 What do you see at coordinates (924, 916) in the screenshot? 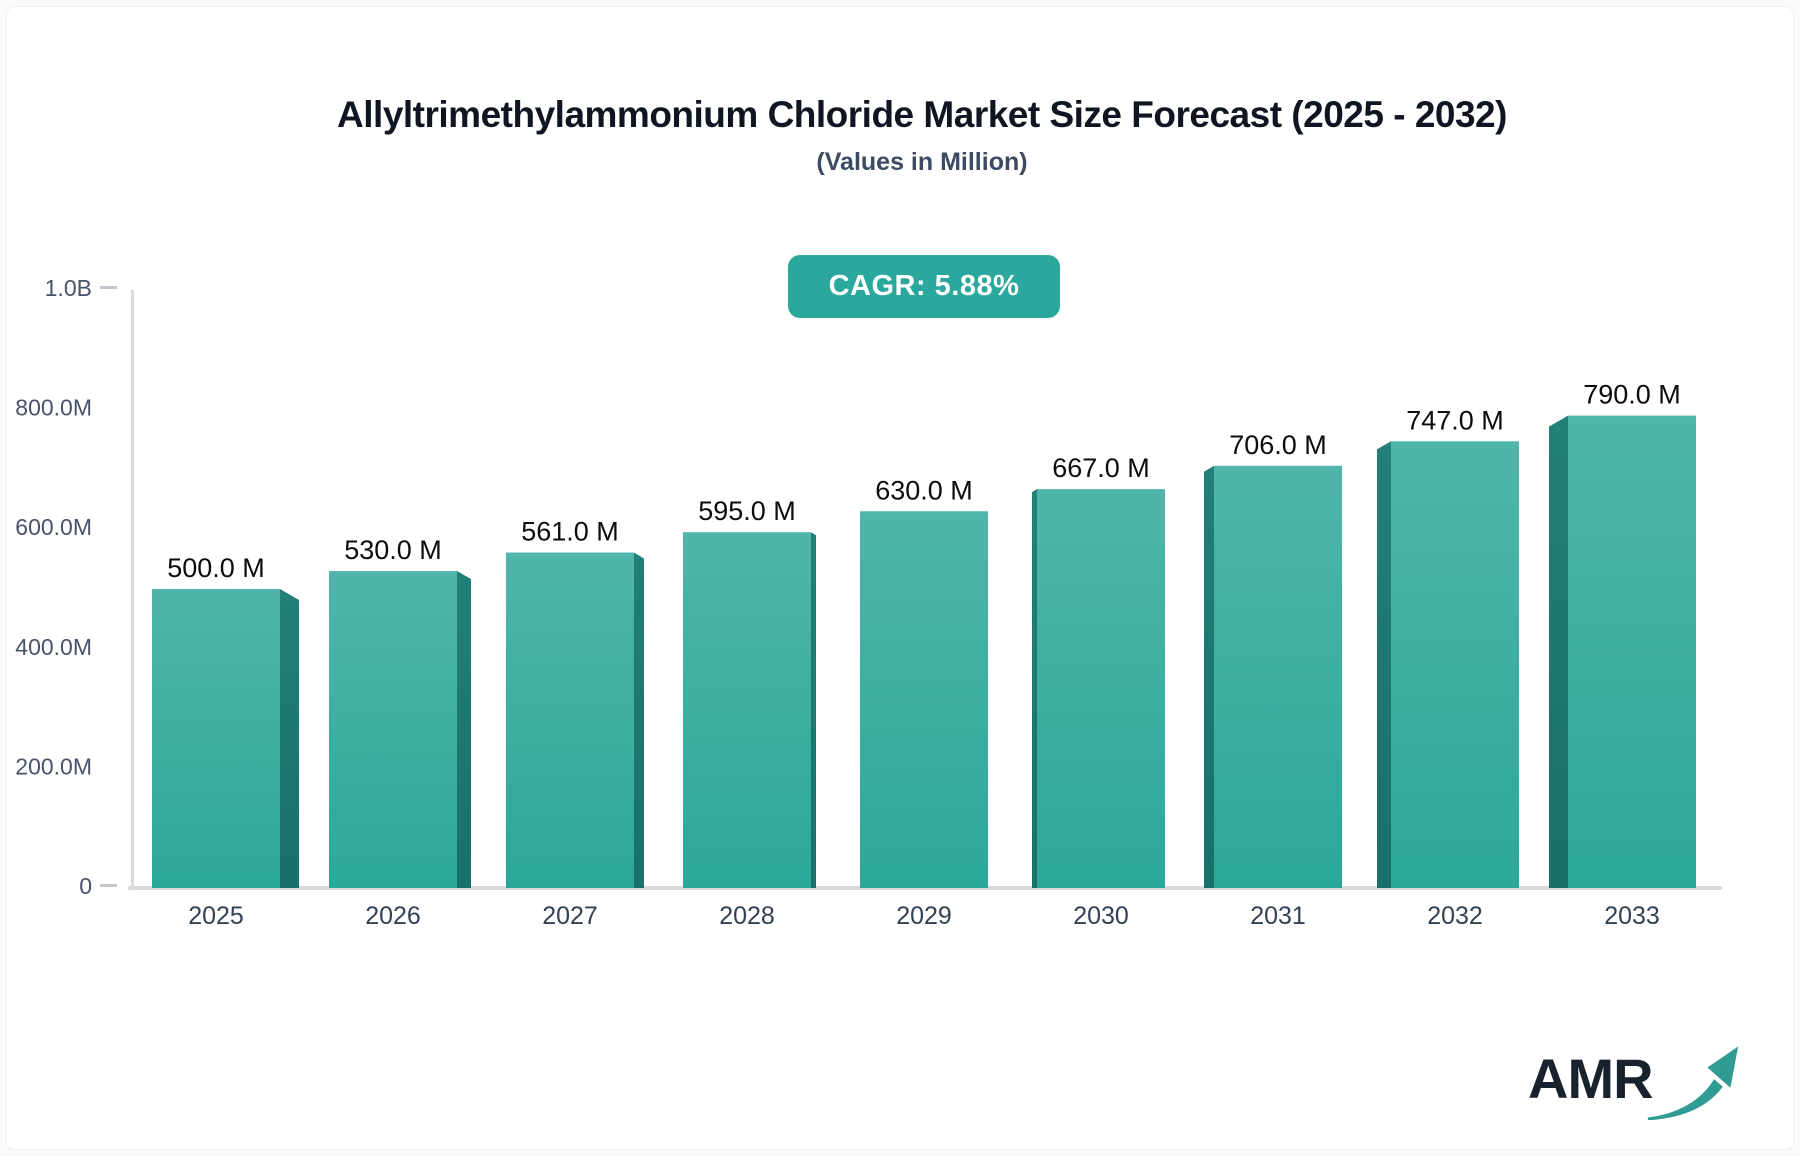
I see `x-axis-label: 2029` at bounding box center [924, 916].